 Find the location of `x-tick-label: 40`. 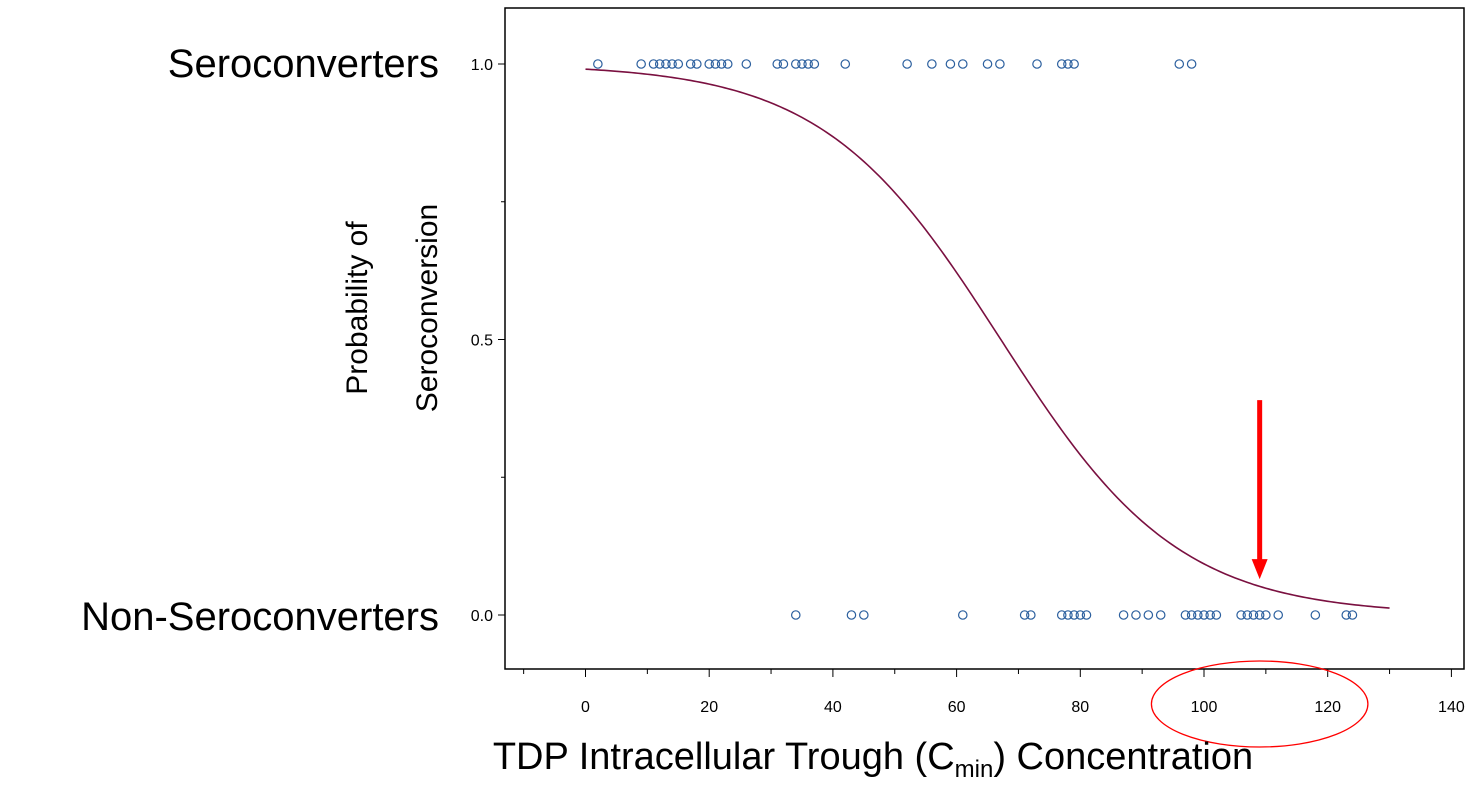

x-tick-label: 40 is located at coordinates (833, 707).